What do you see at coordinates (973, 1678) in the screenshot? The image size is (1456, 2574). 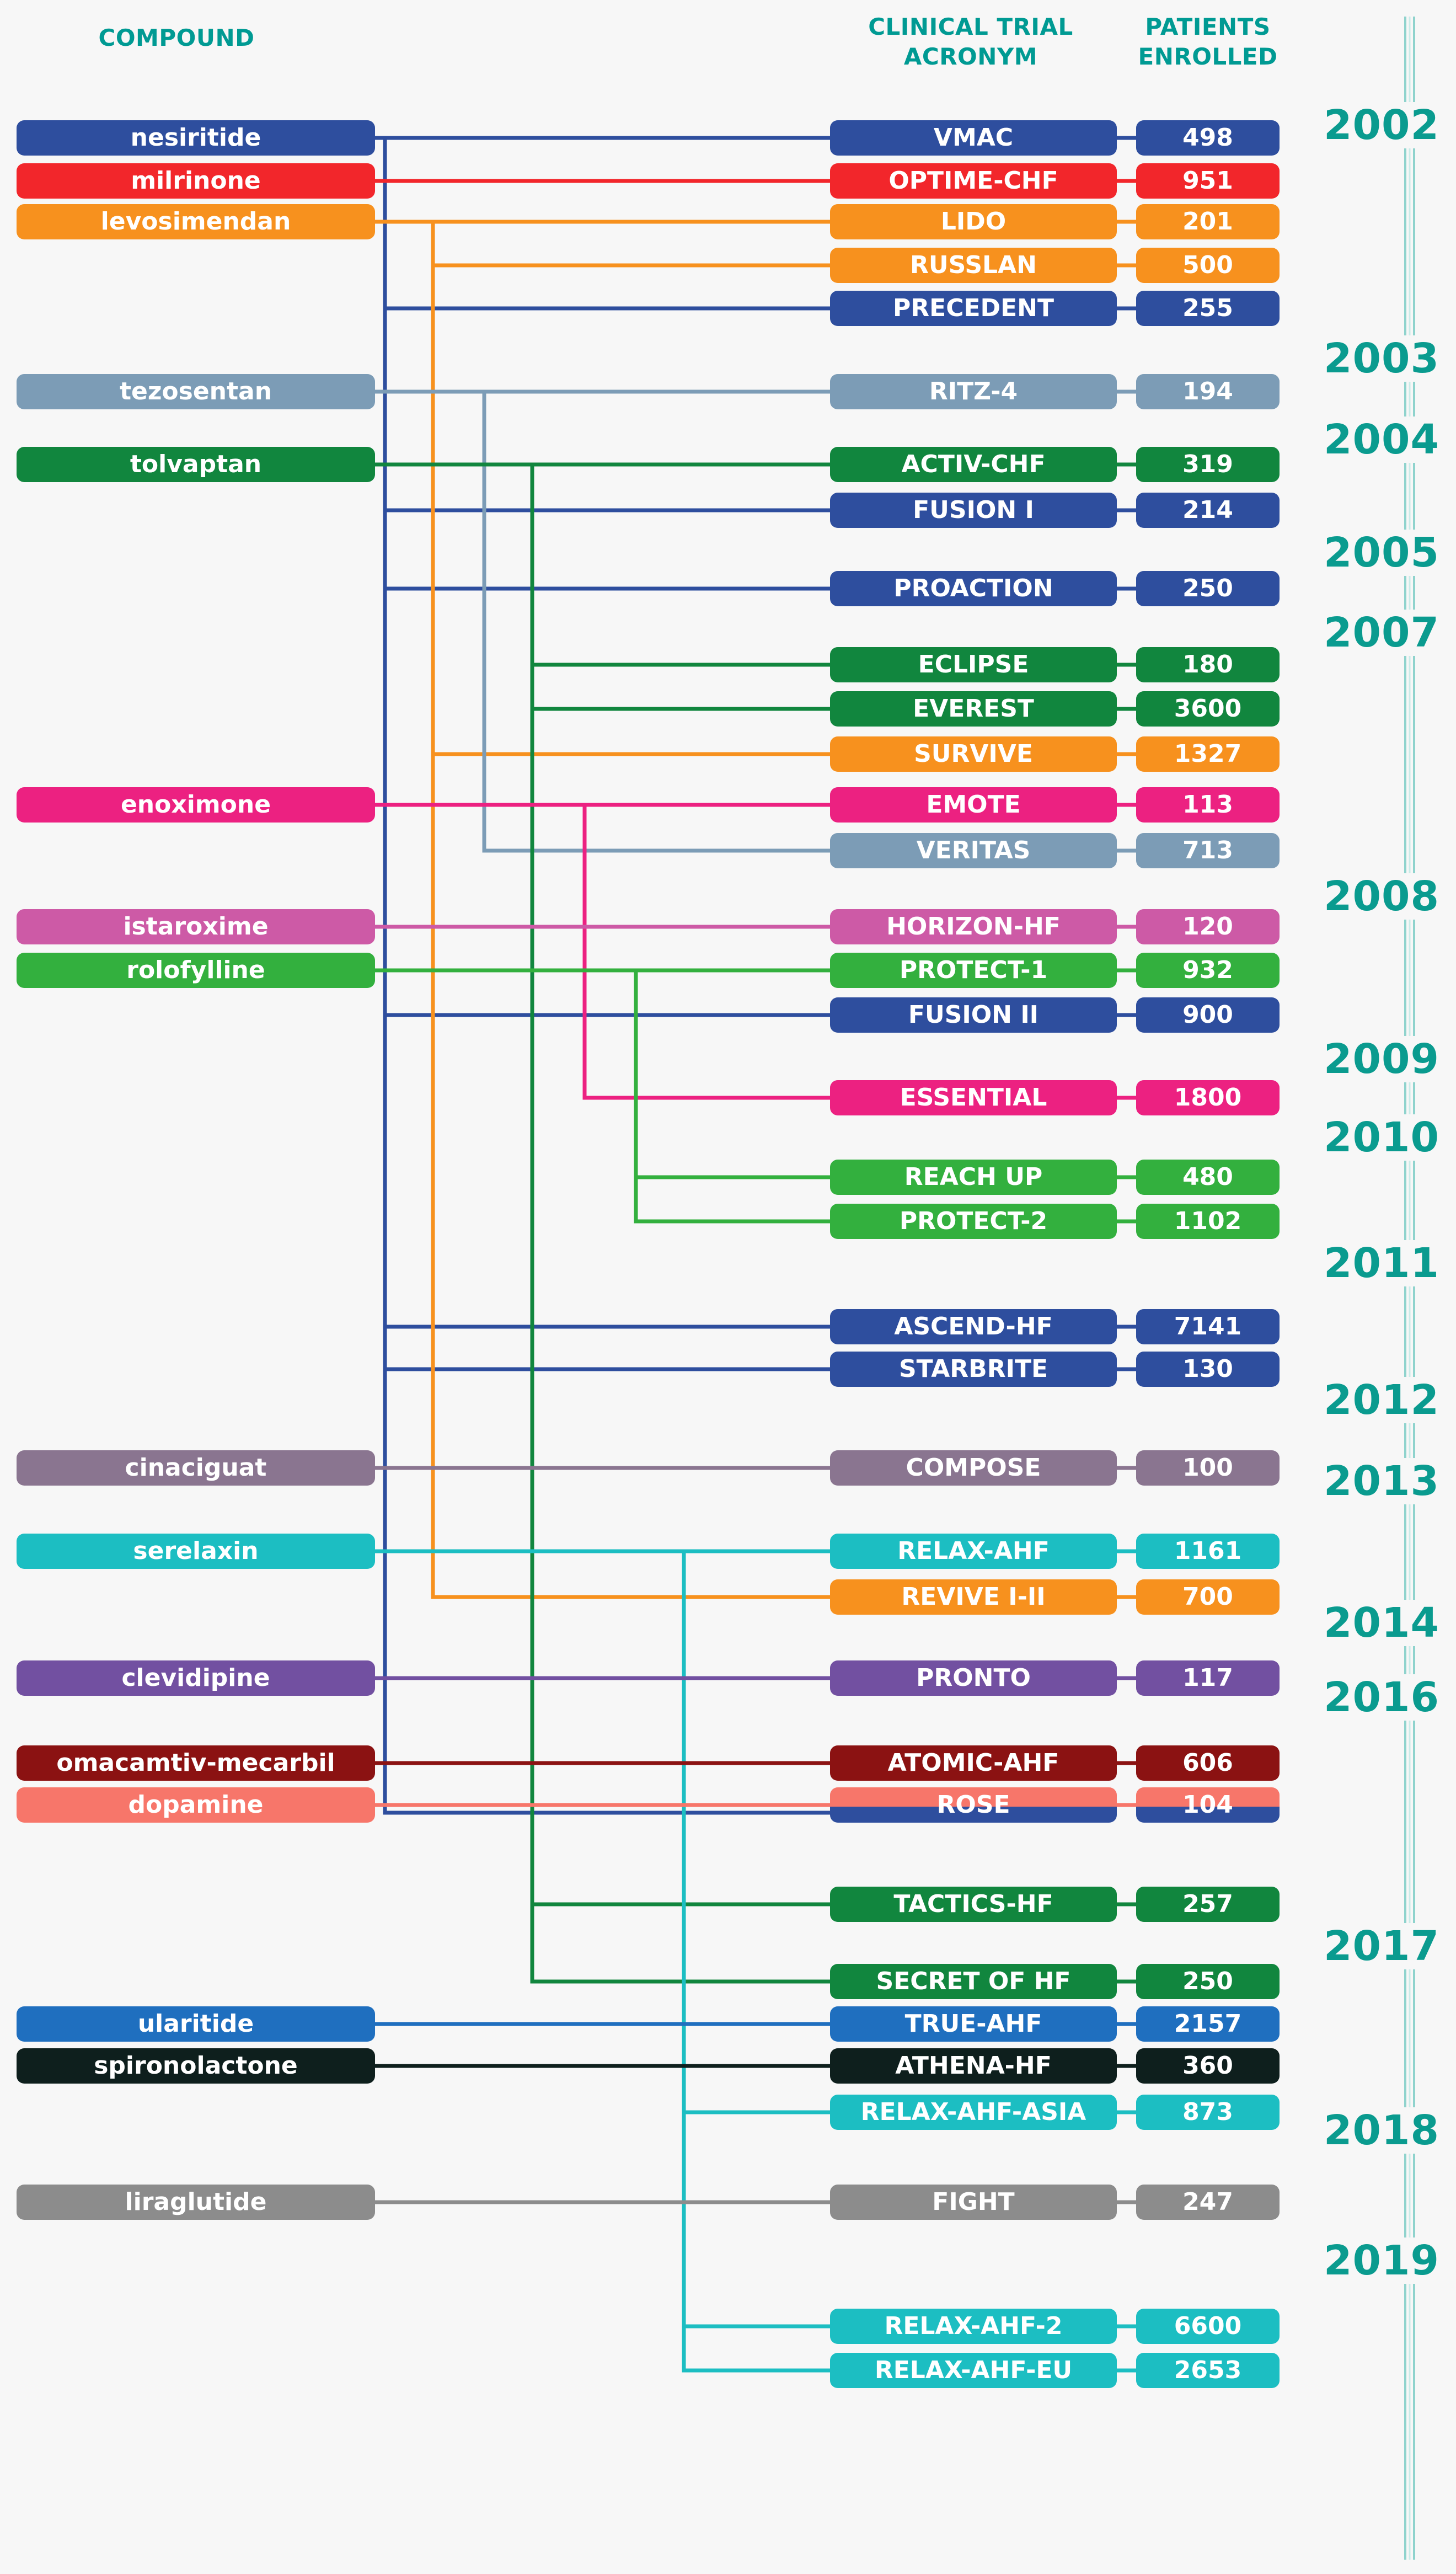 I see `trial-pronto: PRONTO` at bounding box center [973, 1678].